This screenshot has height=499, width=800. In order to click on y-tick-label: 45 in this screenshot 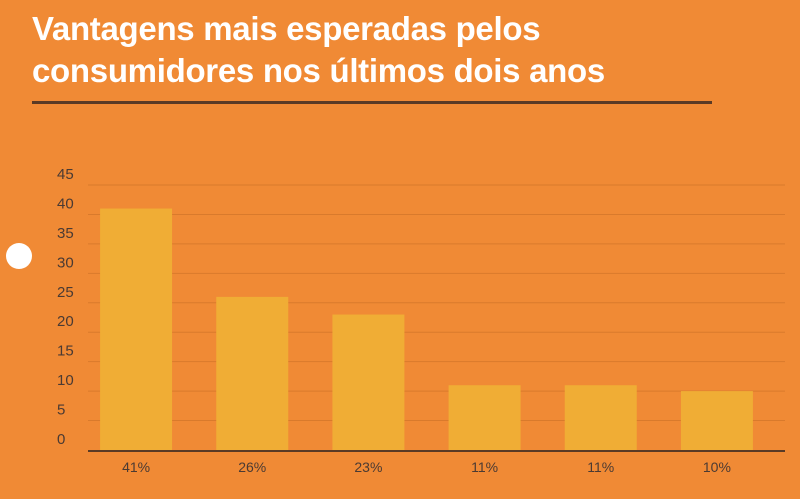, I will do `click(65, 174)`.